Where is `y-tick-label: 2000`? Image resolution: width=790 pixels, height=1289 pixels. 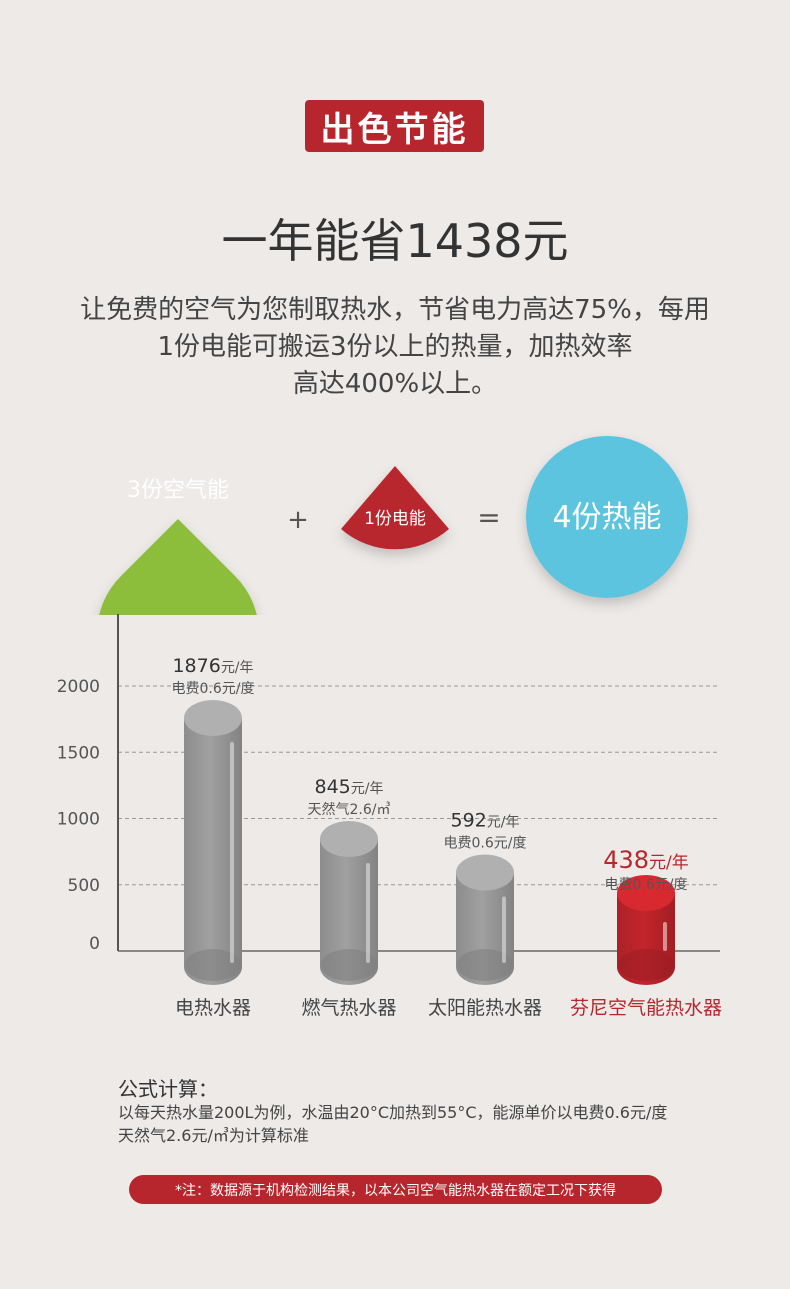
y-tick-label: 2000 is located at coordinates (78, 687).